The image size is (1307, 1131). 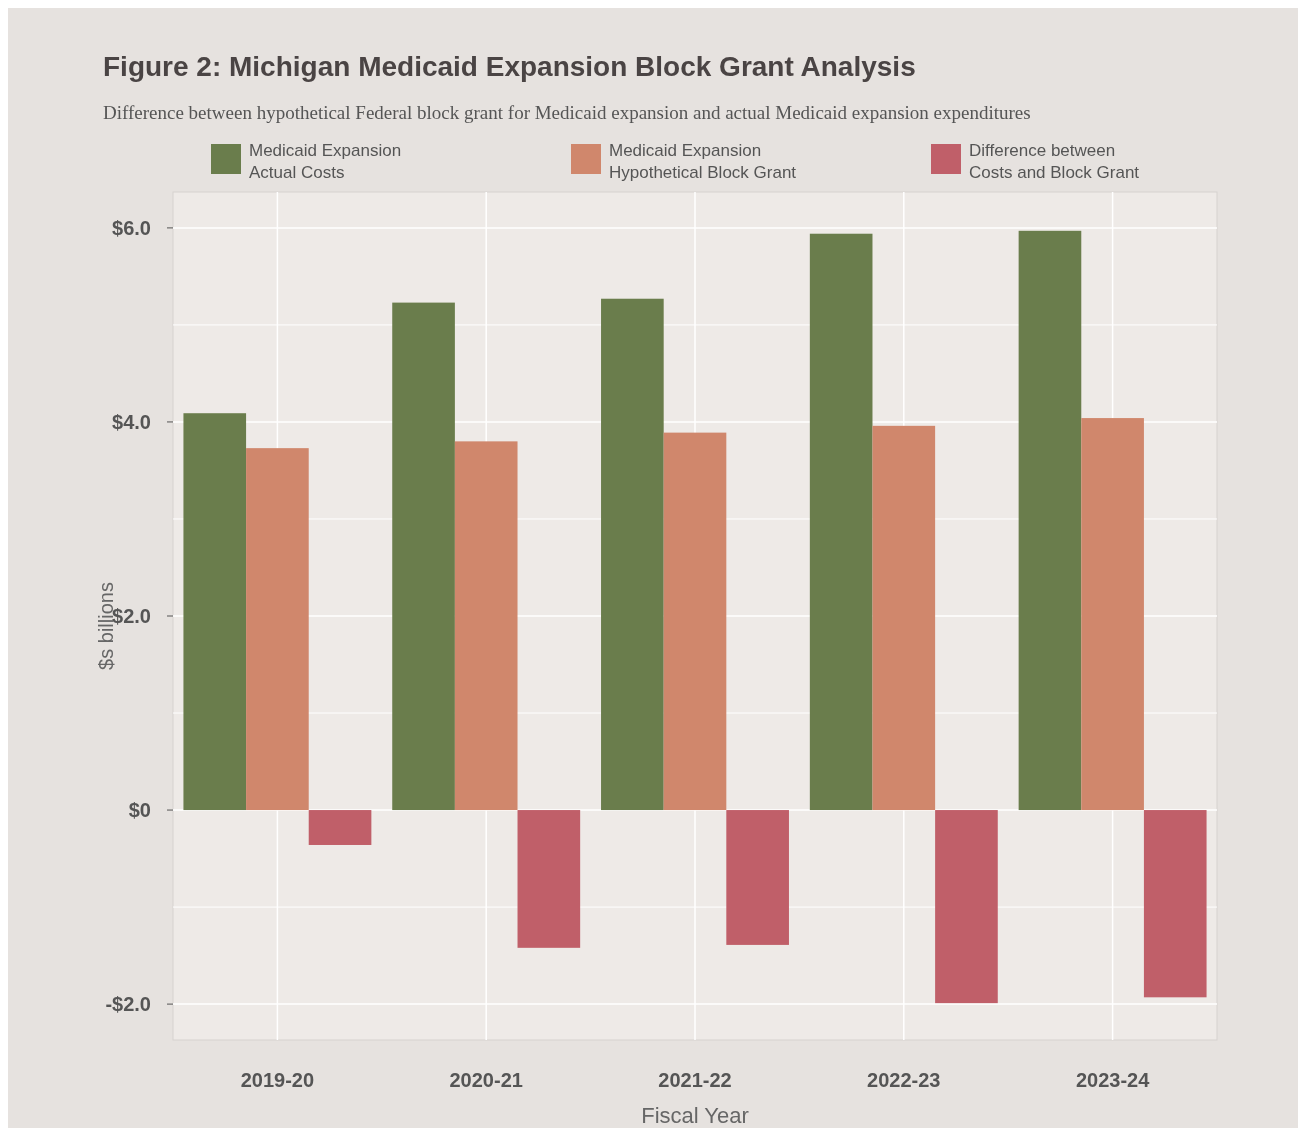 What do you see at coordinates (1054, 161) in the screenshot?
I see `legend-label: Difference between Costs and Block Grant` at bounding box center [1054, 161].